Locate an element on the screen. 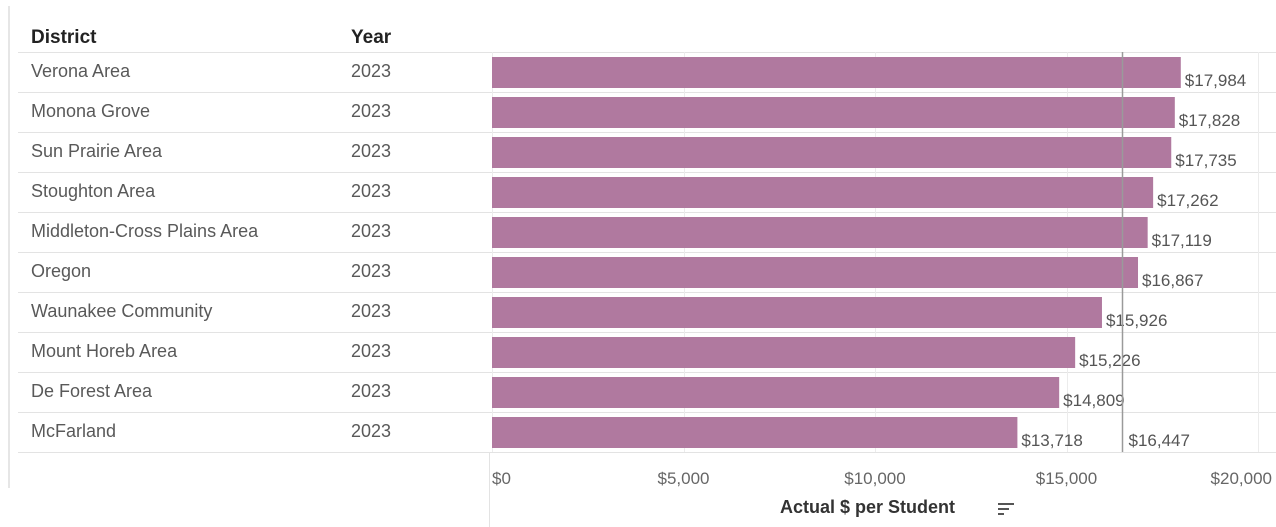 The image size is (1276, 527). bar-value-label: $17,119 is located at coordinates (1182, 240).